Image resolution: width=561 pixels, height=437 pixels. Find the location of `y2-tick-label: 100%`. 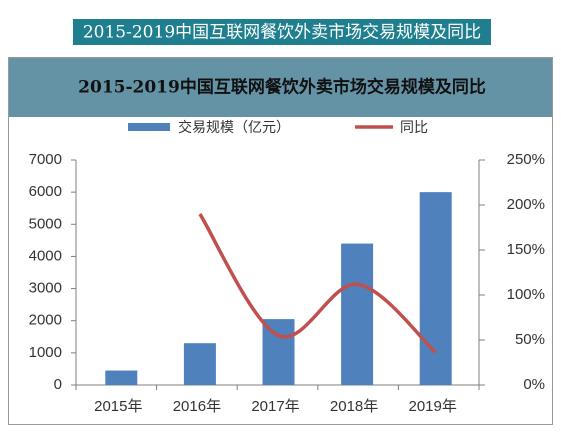

y2-tick-label: 100% is located at coordinates (526, 294).